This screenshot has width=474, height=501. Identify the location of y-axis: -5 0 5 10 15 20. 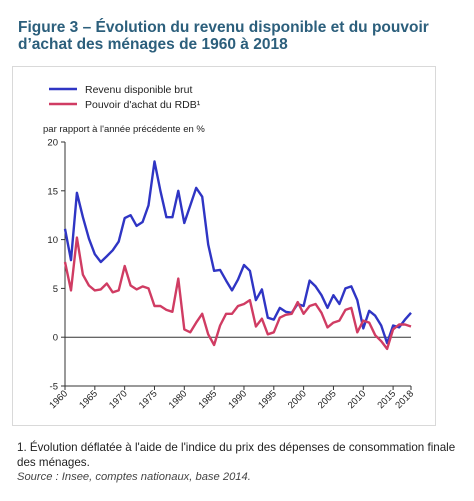
(56, 265).